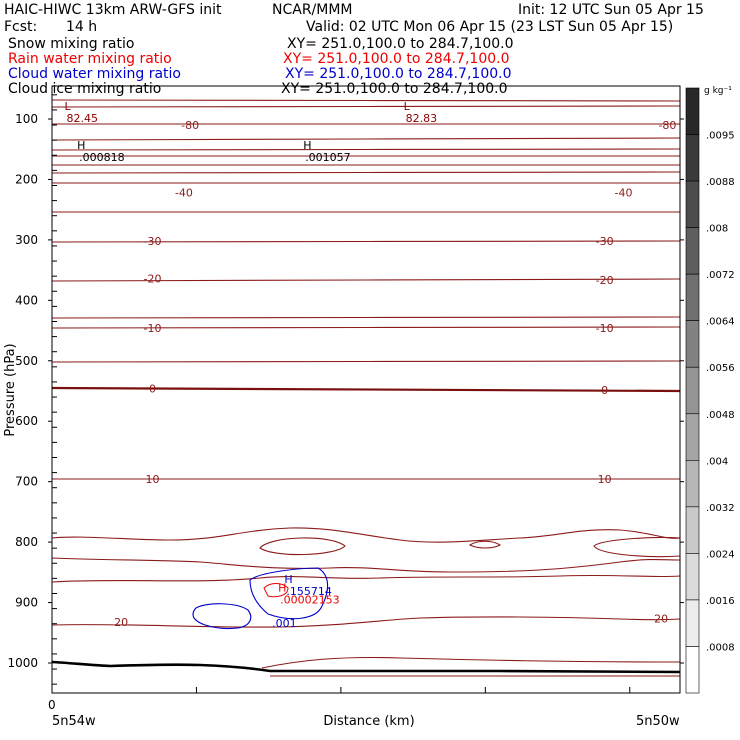 The width and height of the screenshot is (740, 740). Describe the element at coordinates (22, 663) in the screenshot. I see `y-tick-label: 1000` at that location.